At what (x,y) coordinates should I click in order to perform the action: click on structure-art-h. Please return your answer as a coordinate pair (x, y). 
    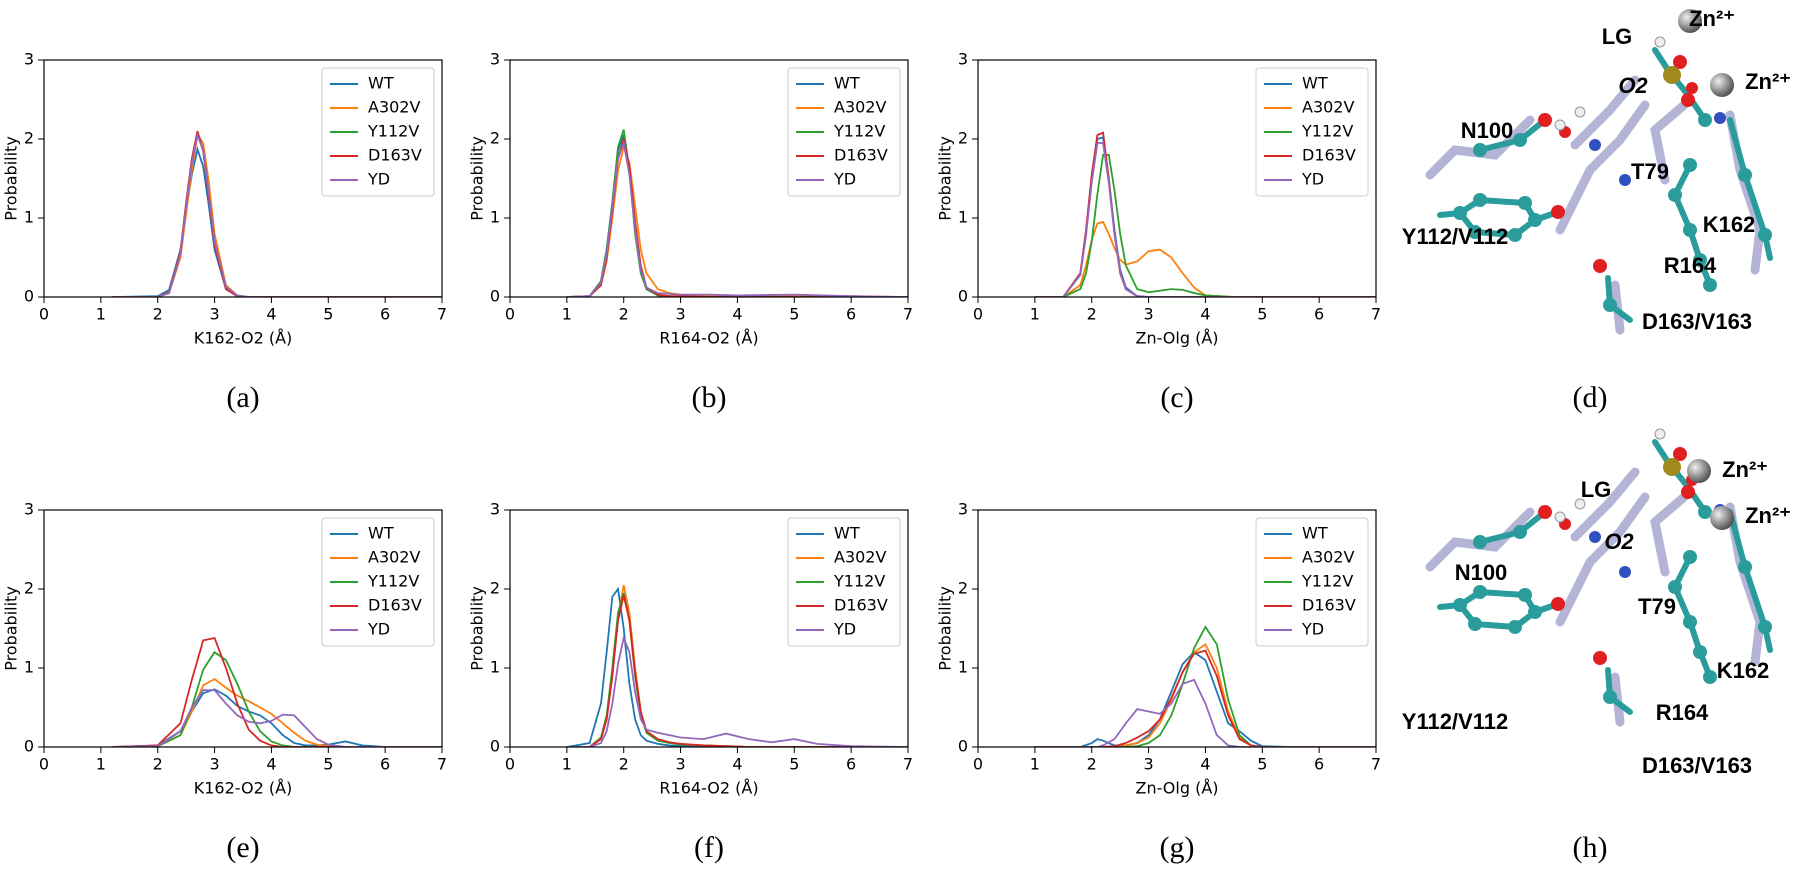
    Looking at the image, I should click on (1601, 575).